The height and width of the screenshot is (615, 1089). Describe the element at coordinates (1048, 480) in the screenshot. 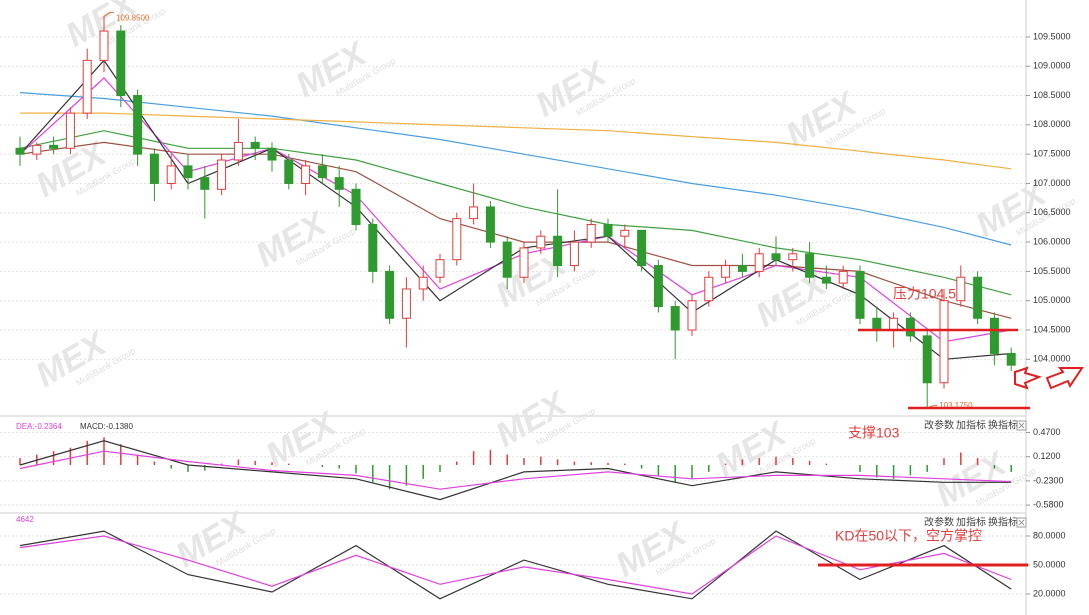

I see `y-tick-label: -0.2300` at that location.